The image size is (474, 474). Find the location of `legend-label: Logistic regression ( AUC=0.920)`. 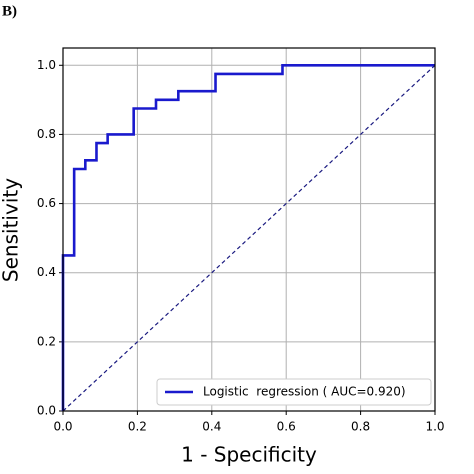

legend-label: Logistic regression ( AUC=0.920) is located at coordinates (304, 392).